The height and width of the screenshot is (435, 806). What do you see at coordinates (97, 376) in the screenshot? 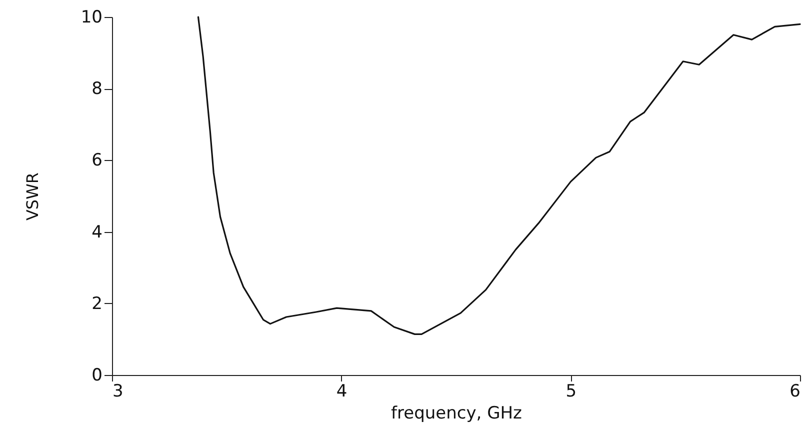
I see `y-tick-label: 0` at bounding box center [97, 376].